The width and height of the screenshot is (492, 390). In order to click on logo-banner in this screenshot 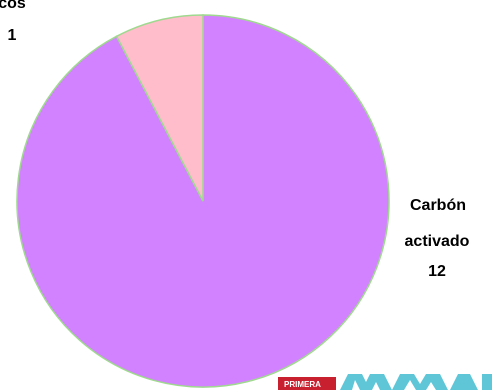, I will do `click(307, 383)`.